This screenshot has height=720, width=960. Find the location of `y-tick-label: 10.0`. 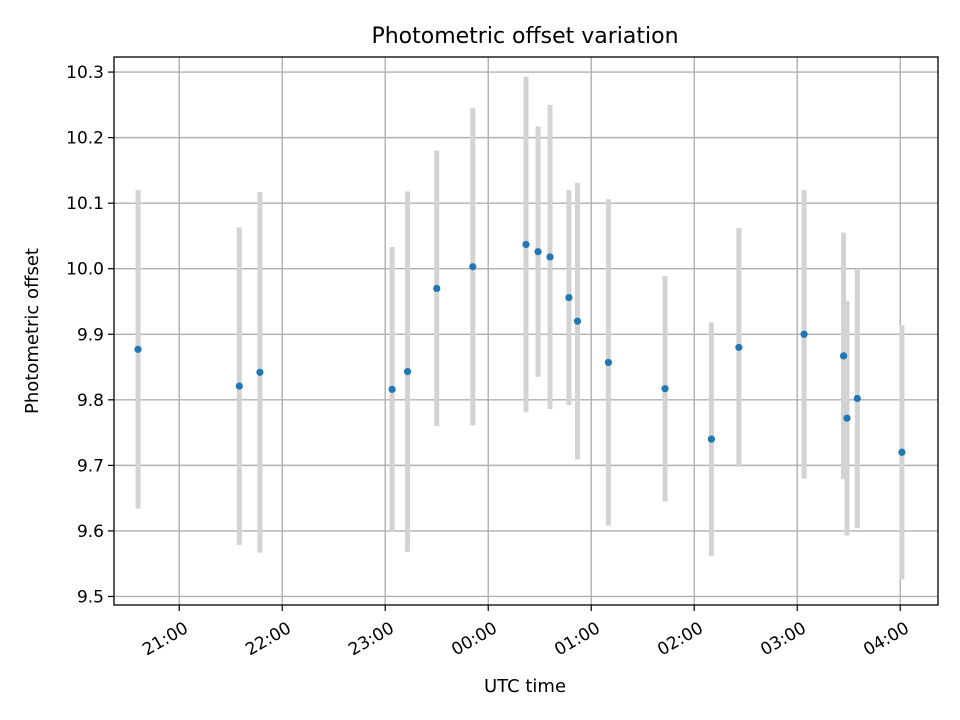

y-tick-label: 10.0 is located at coordinates (85, 270).